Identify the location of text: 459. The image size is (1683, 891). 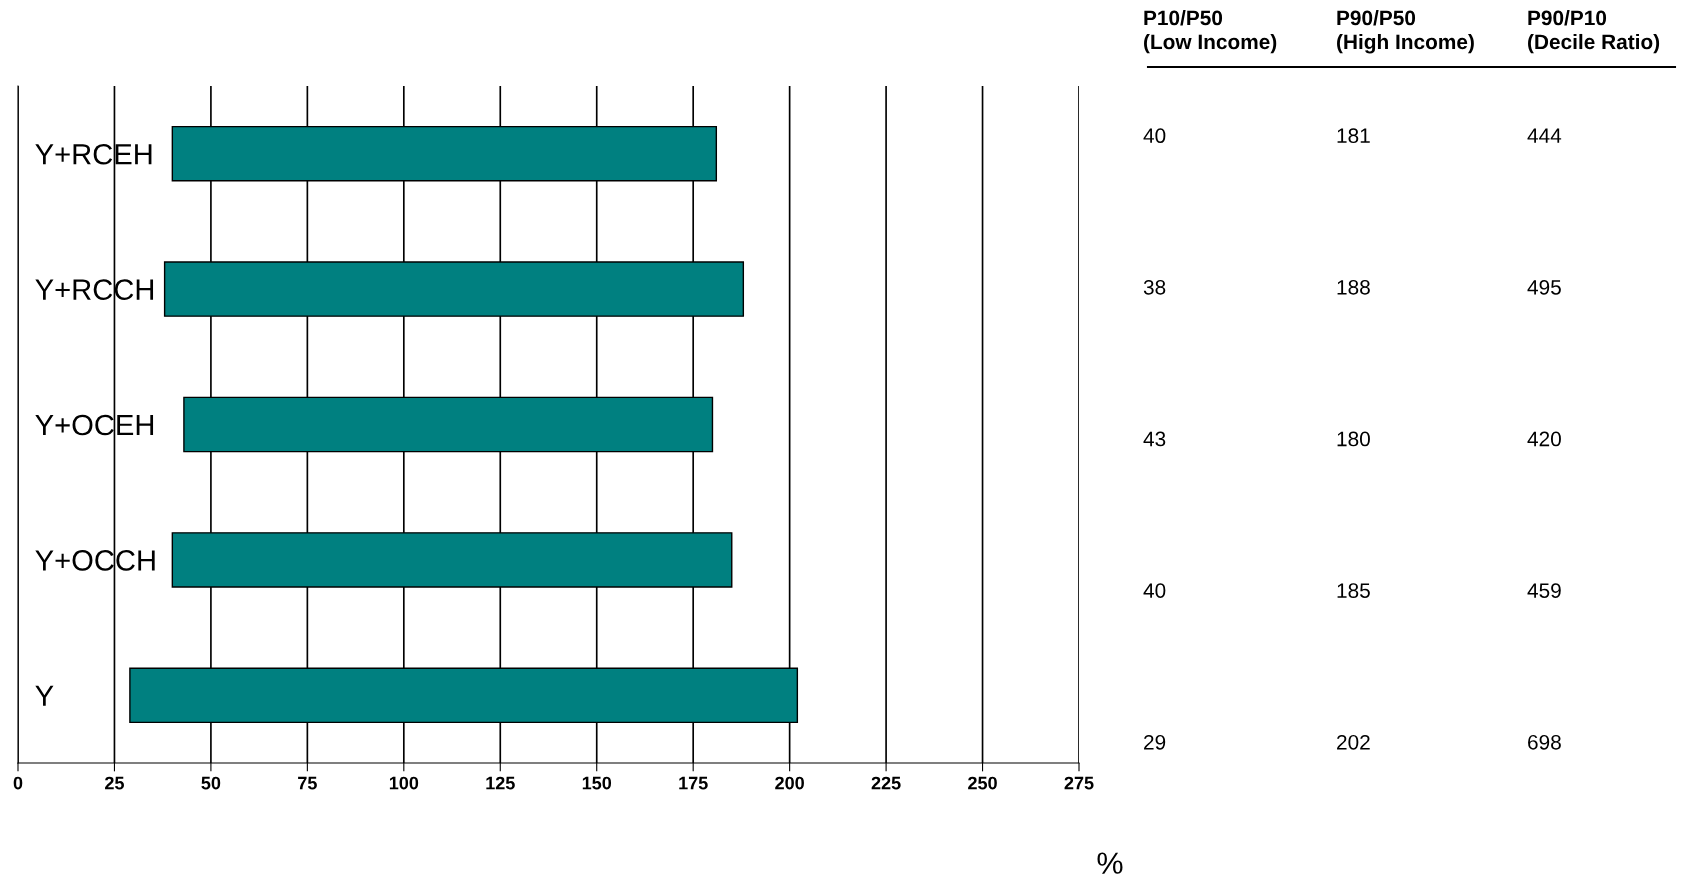
(1544, 590).